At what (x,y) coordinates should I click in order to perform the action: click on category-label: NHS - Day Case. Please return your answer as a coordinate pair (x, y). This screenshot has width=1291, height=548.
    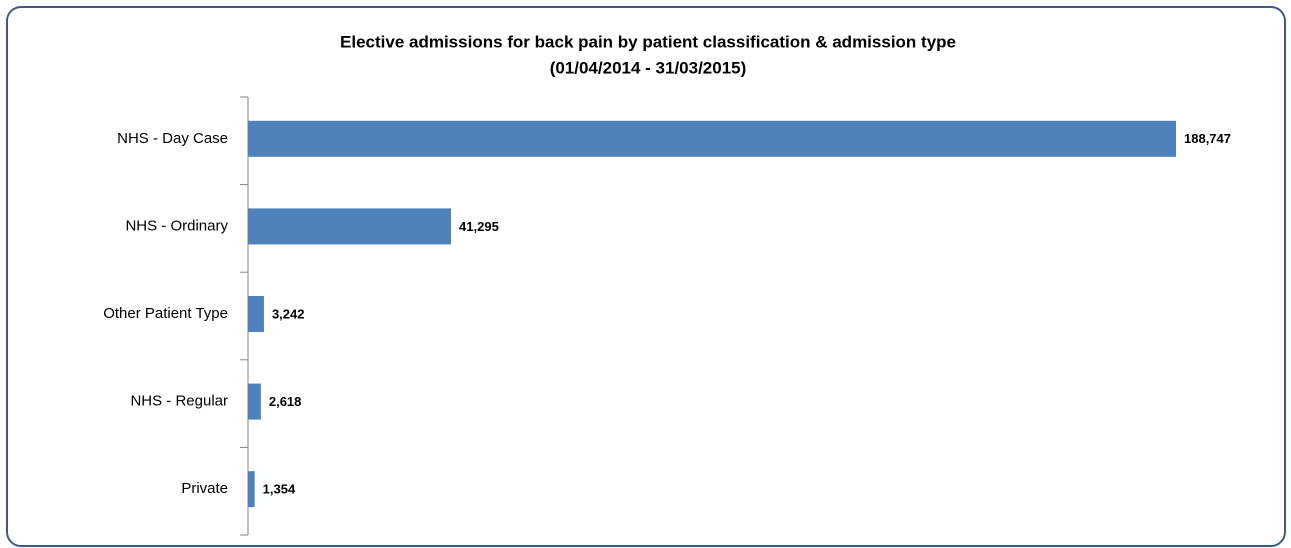
    Looking at the image, I should click on (172, 138).